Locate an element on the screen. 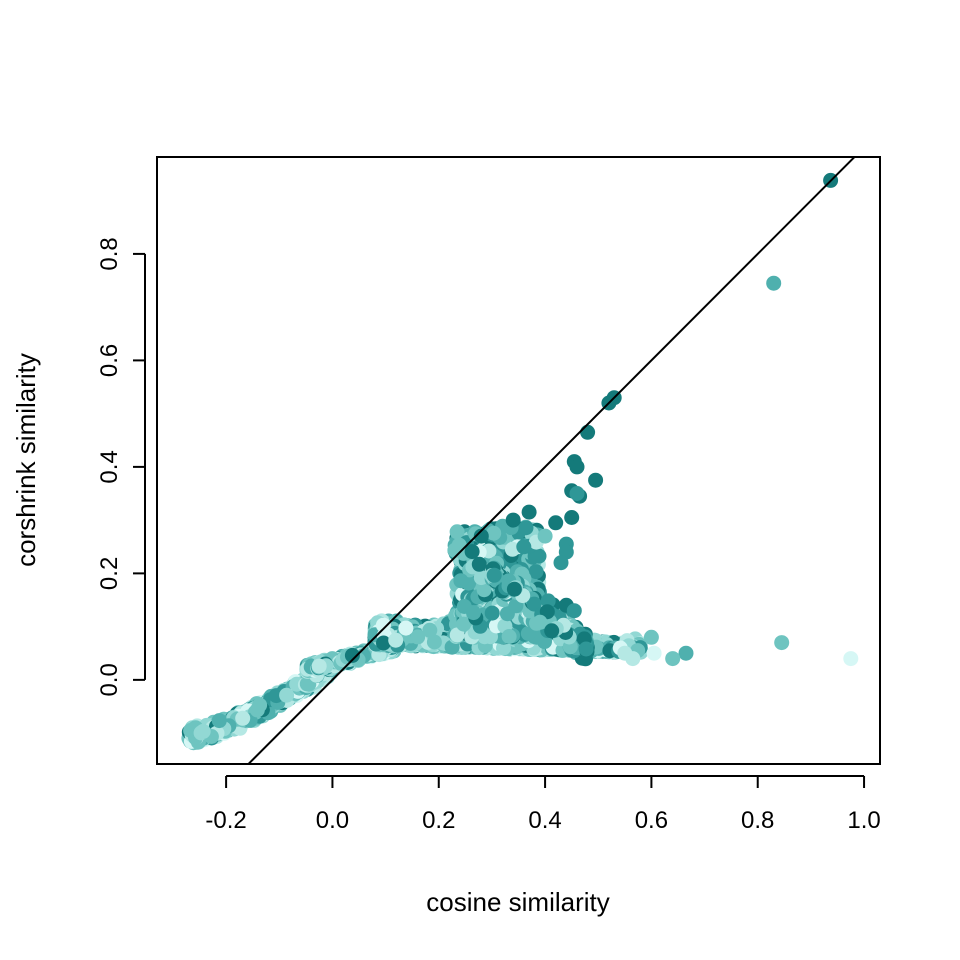 This screenshot has height=960, width=960. y-tick-label: 0.4 is located at coordinates (109, 466).